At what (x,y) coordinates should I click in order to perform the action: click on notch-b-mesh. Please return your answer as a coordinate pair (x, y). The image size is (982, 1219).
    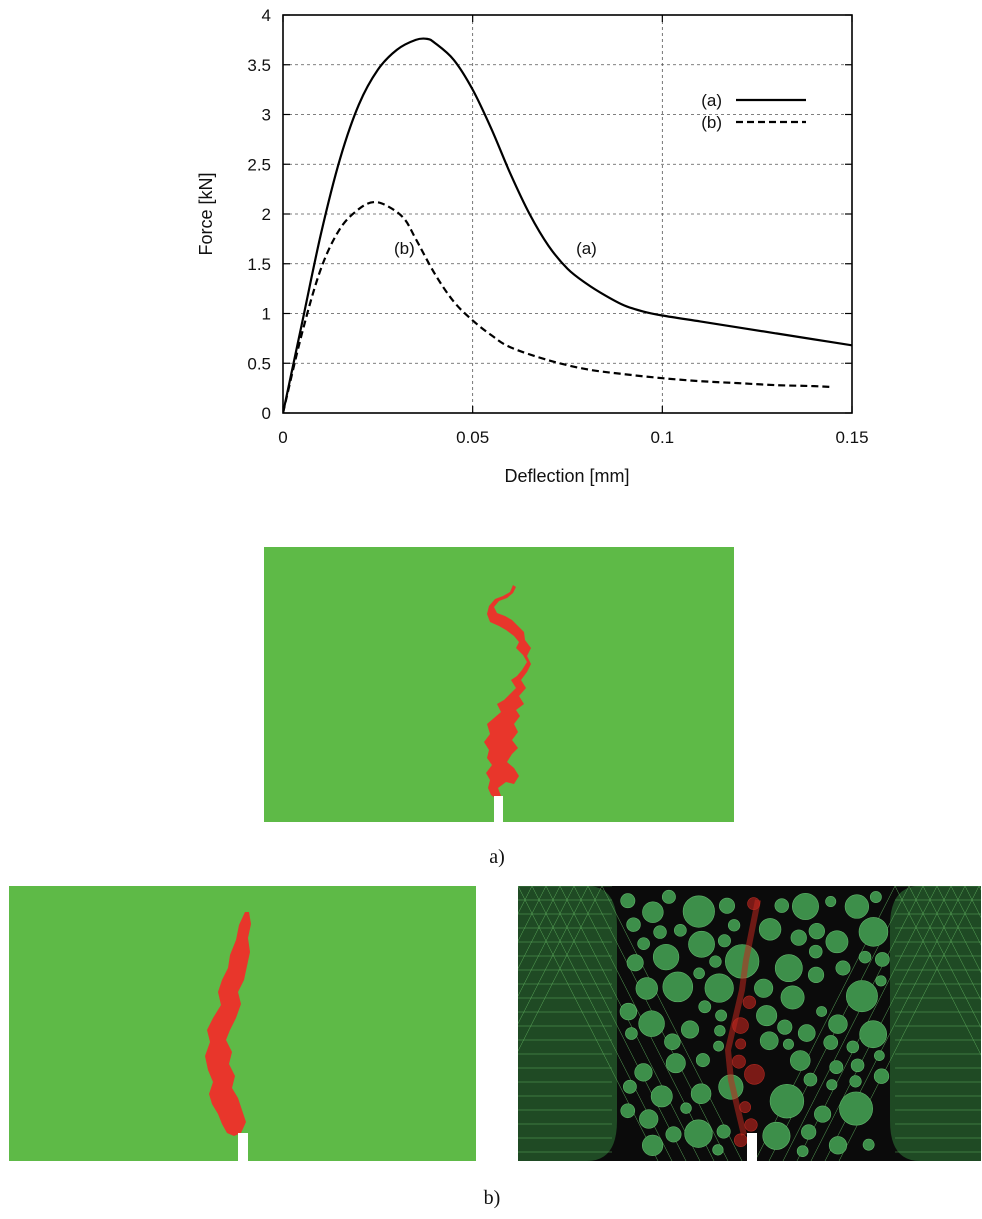
    Looking at the image, I should click on (752, 1147).